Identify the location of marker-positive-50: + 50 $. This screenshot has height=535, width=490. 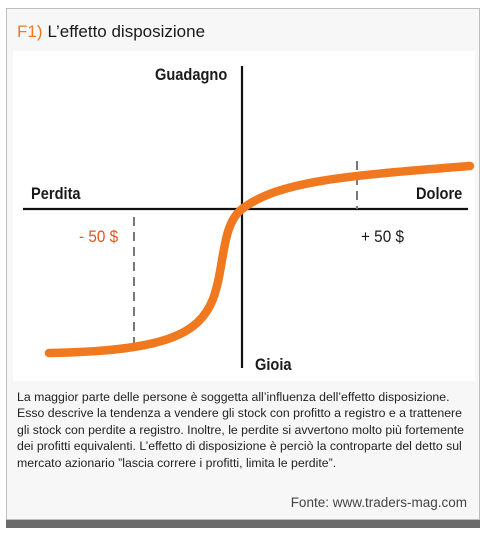
(382, 236).